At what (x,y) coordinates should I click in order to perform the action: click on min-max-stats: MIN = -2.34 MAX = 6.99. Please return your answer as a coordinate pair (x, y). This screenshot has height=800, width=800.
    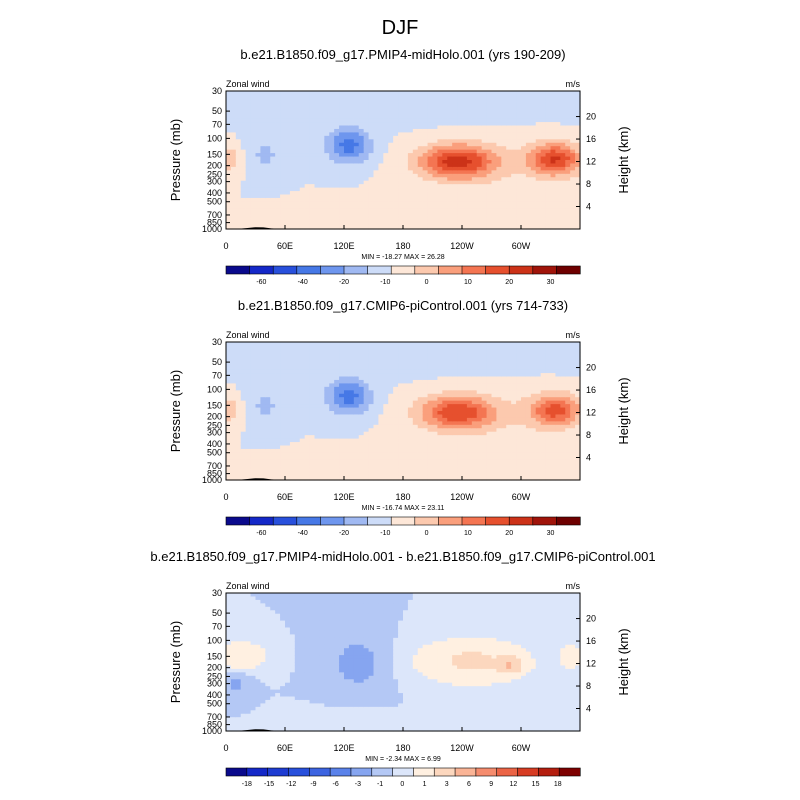
    Looking at the image, I should click on (403, 759).